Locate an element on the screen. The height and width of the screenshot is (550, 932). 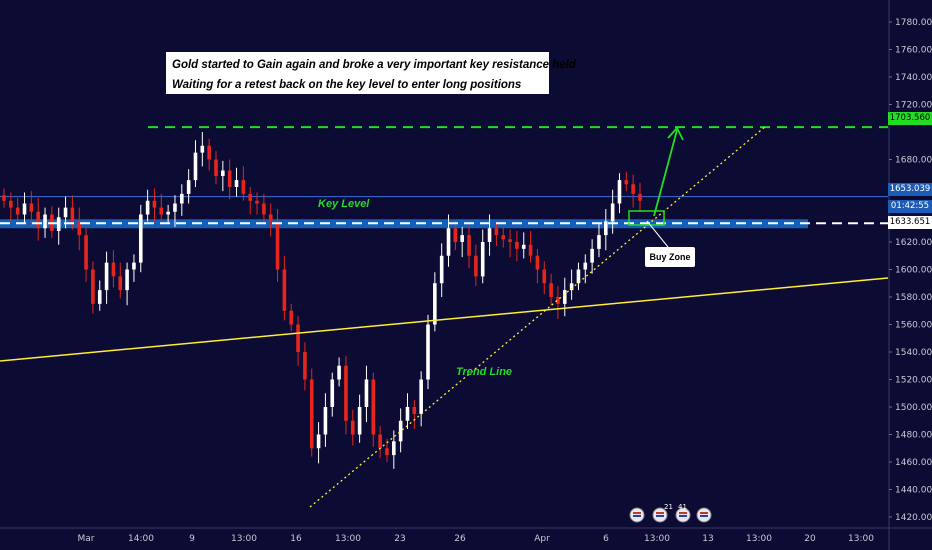
price-tick-label: 1560.00 is located at coordinates (913, 326).